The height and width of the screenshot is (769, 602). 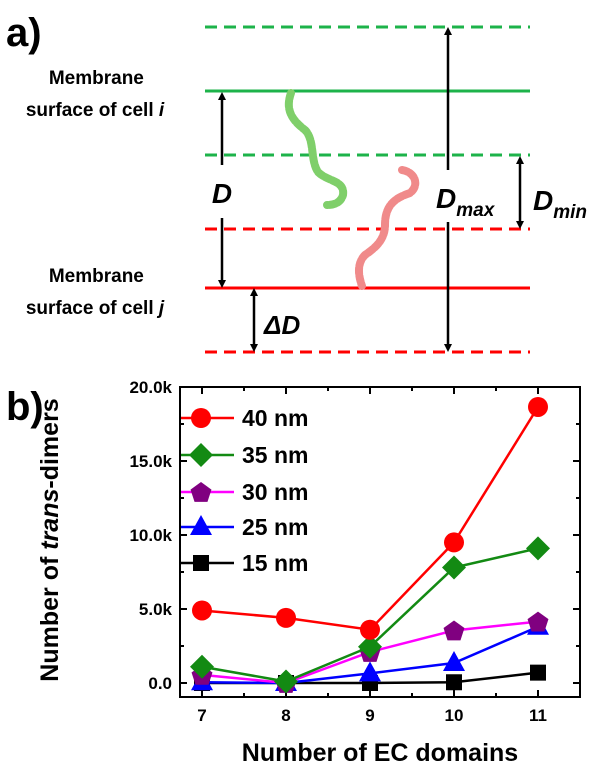 What do you see at coordinates (150, 461) in the screenshot?
I see `y-tick-label: 15.0k` at bounding box center [150, 461].